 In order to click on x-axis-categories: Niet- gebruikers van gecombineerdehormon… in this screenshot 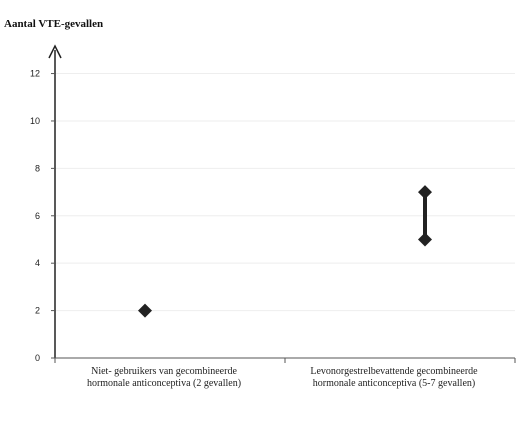, I will do `click(282, 377)`.